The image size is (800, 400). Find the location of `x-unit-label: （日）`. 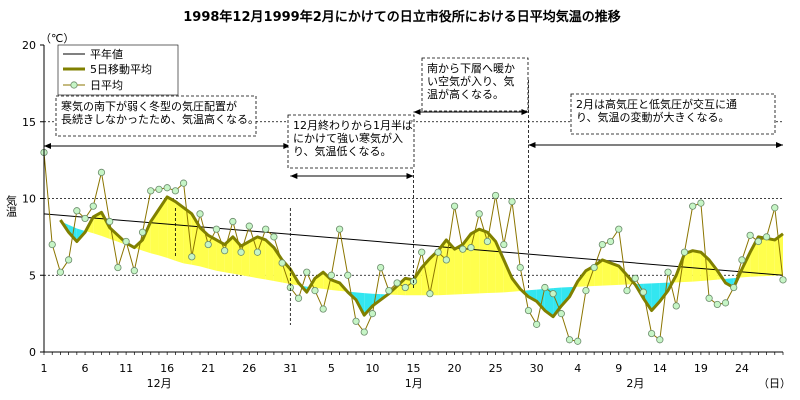

x-unit-label: （日） is located at coordinates (774, 383).